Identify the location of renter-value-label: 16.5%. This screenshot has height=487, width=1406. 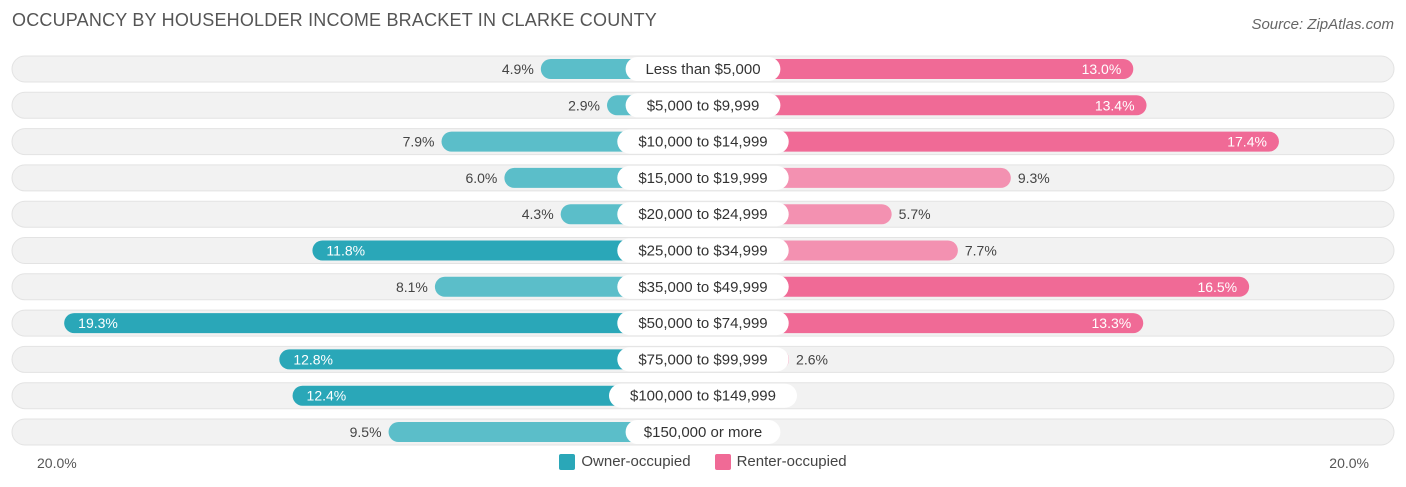
(1217, 287).